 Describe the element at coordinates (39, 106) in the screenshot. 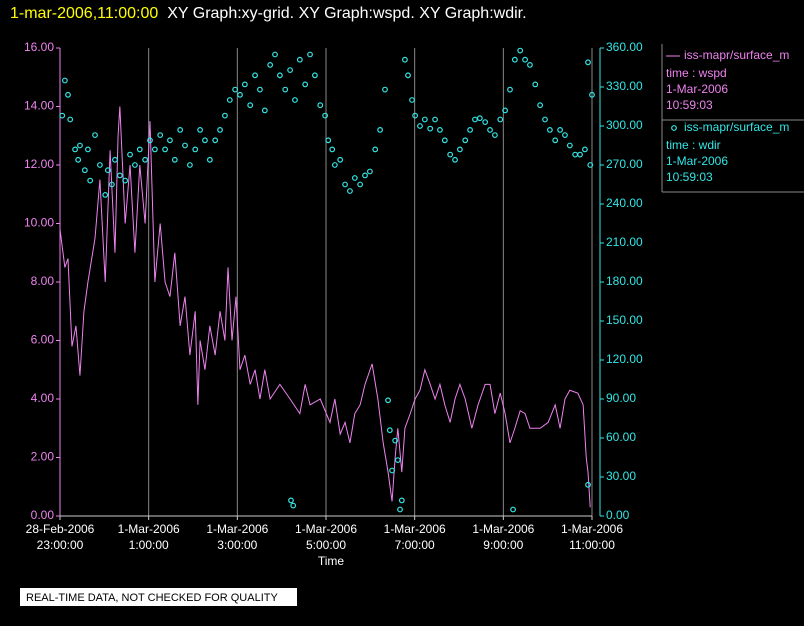

I see `y-tick-label: 14.00` at that location.